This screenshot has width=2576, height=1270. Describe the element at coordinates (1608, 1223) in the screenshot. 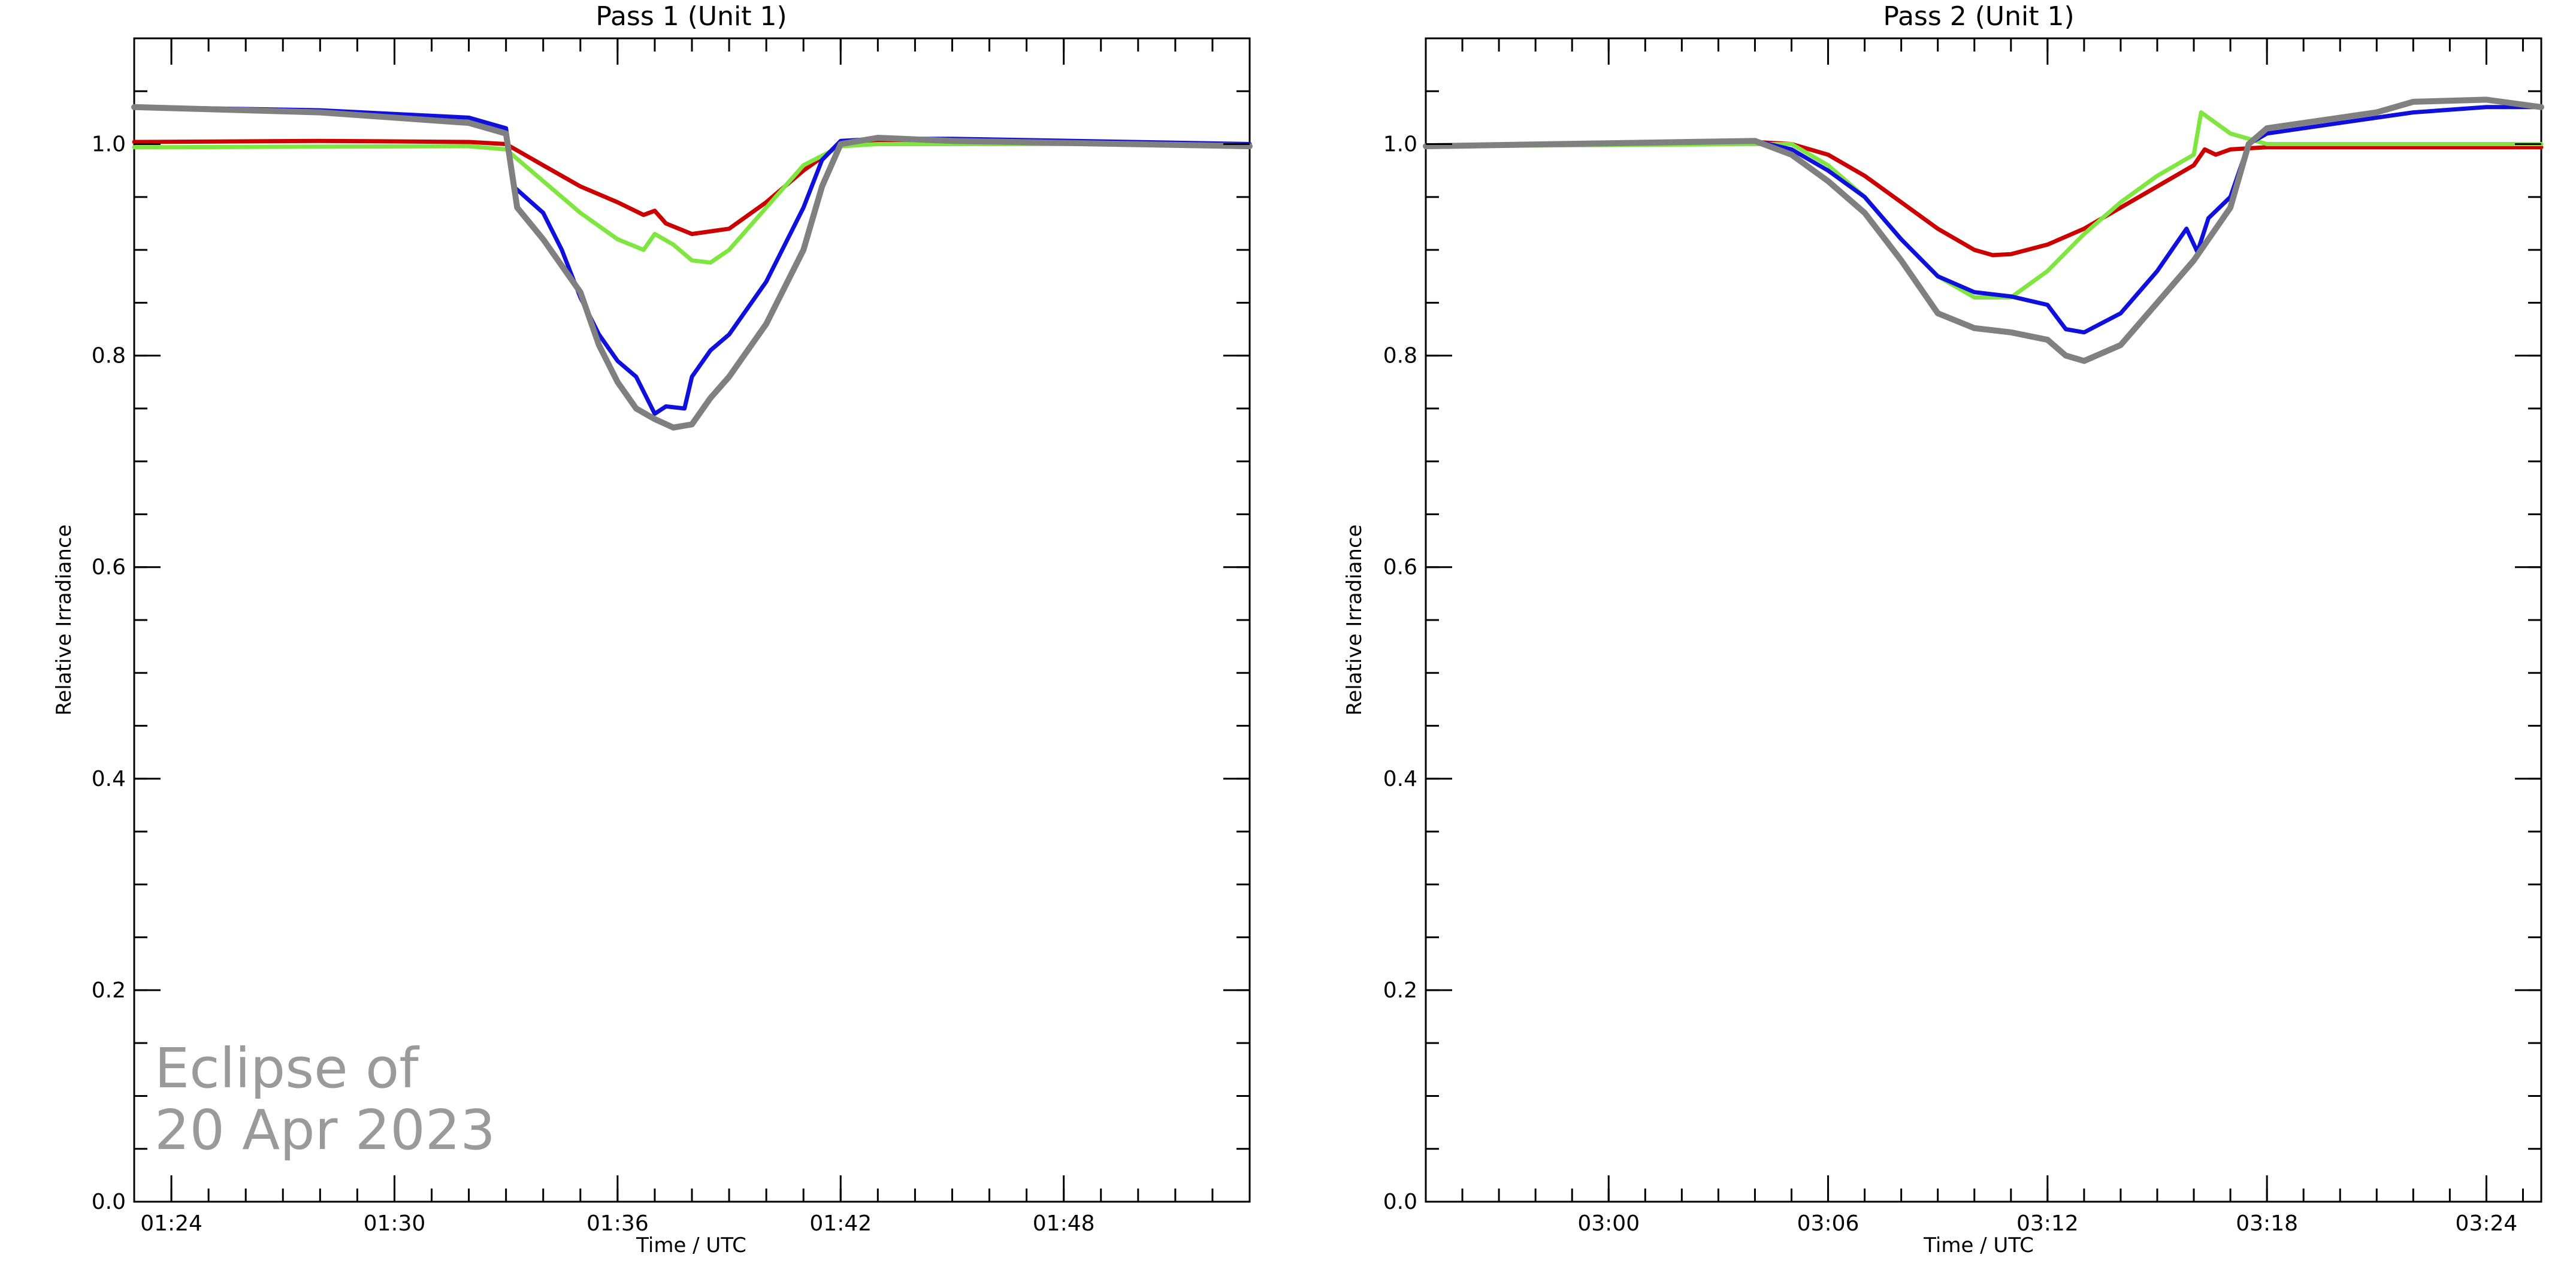

I see `x-tick-label: 03:00` at that location.